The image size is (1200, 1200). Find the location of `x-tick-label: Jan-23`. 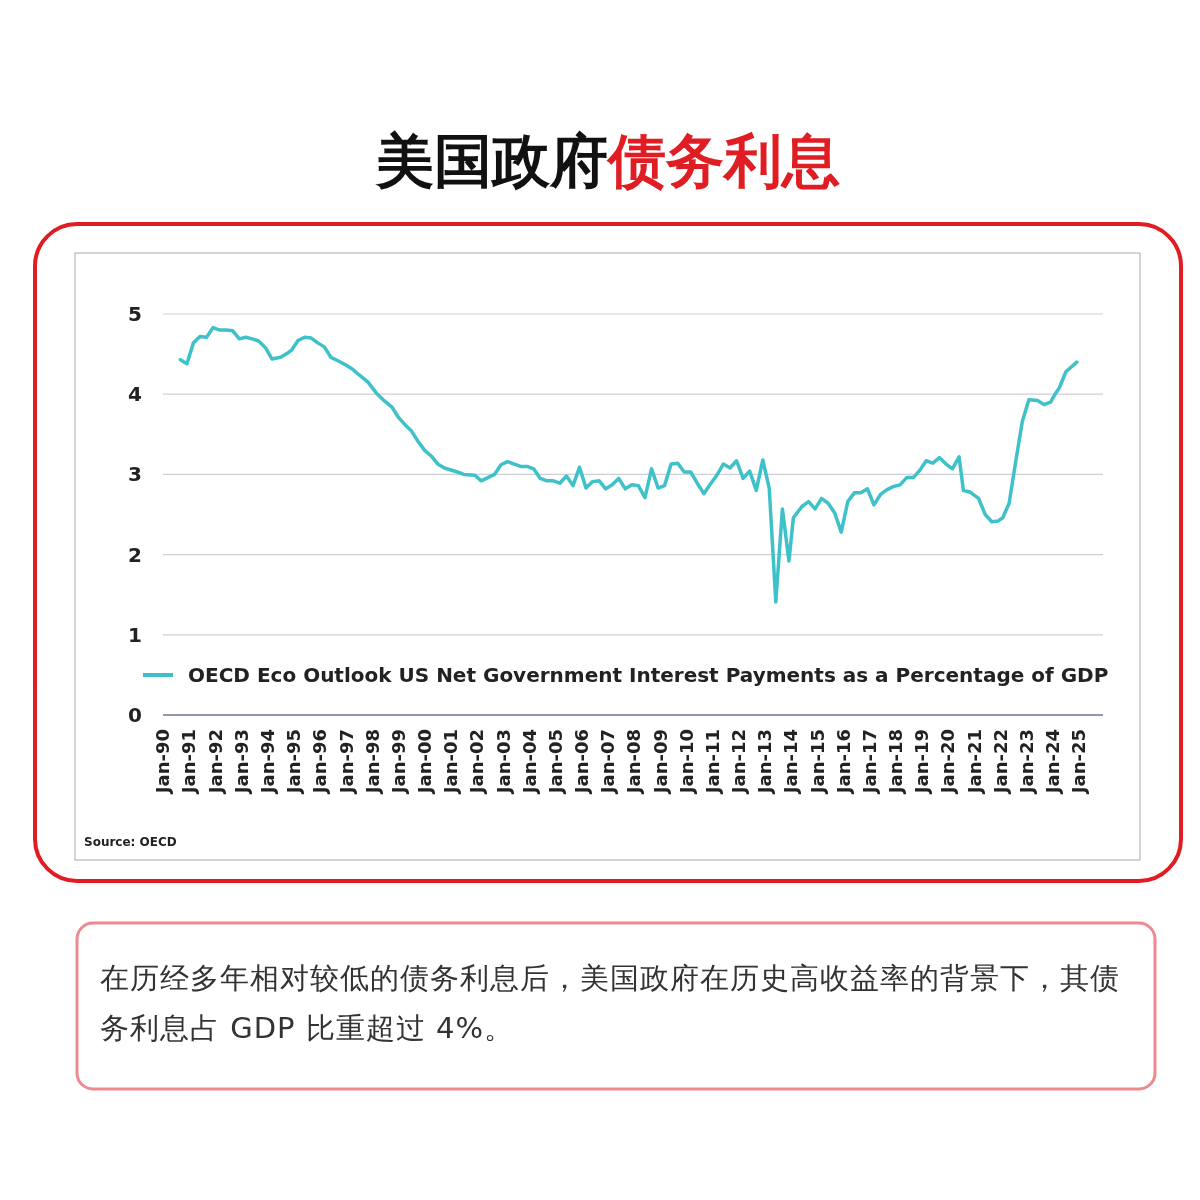

x-tick-label: Jan-23 is located at coordinates (1026, 762).